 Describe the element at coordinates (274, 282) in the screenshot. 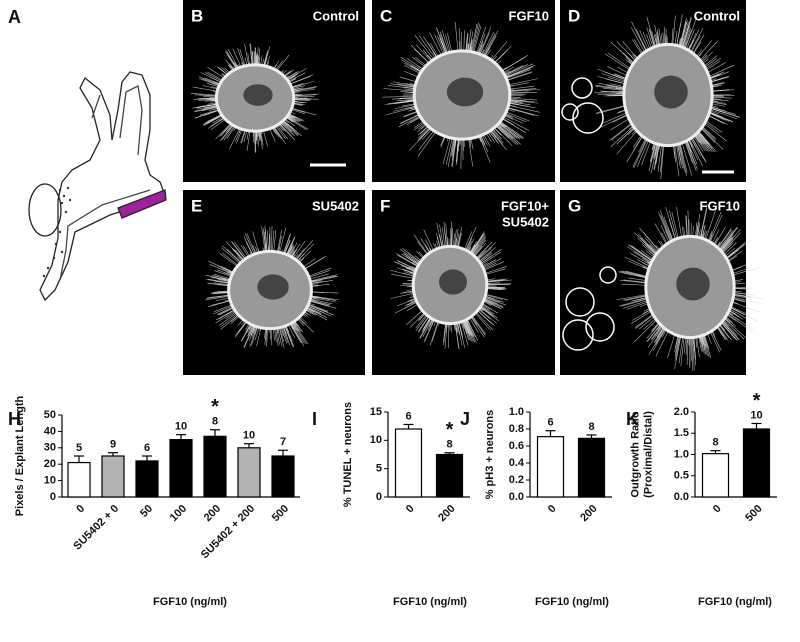

I see `micrograph: E SU5402` at that location.